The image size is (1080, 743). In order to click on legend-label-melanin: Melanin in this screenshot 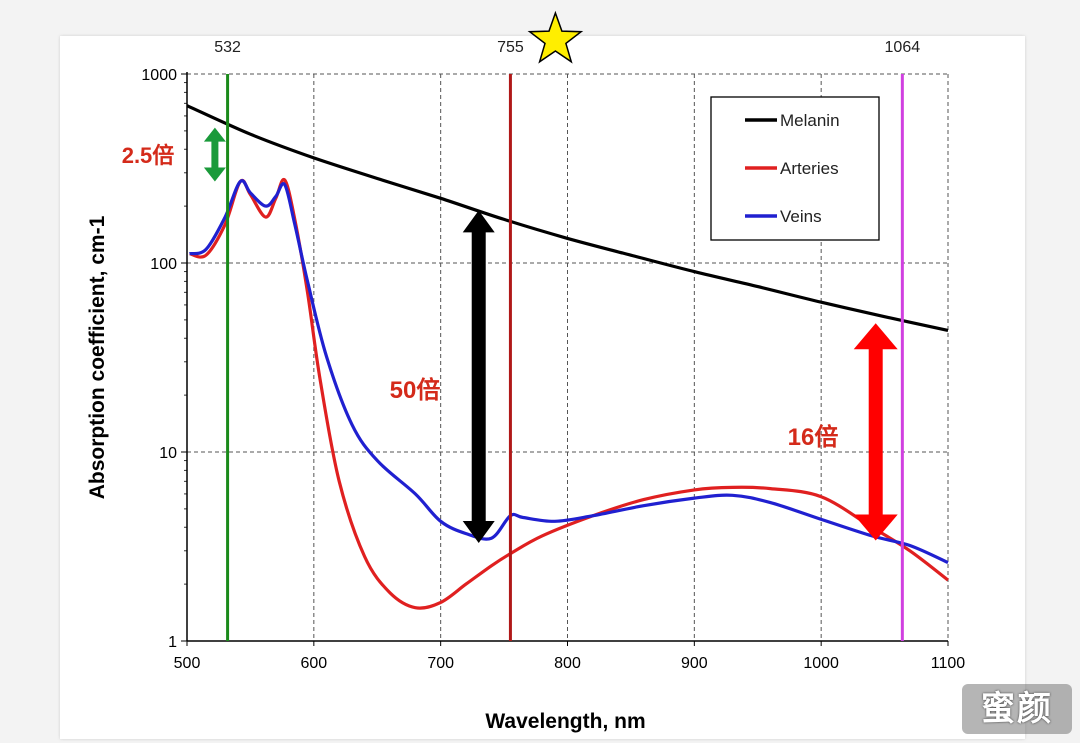, I will do `click(810, 120)`.